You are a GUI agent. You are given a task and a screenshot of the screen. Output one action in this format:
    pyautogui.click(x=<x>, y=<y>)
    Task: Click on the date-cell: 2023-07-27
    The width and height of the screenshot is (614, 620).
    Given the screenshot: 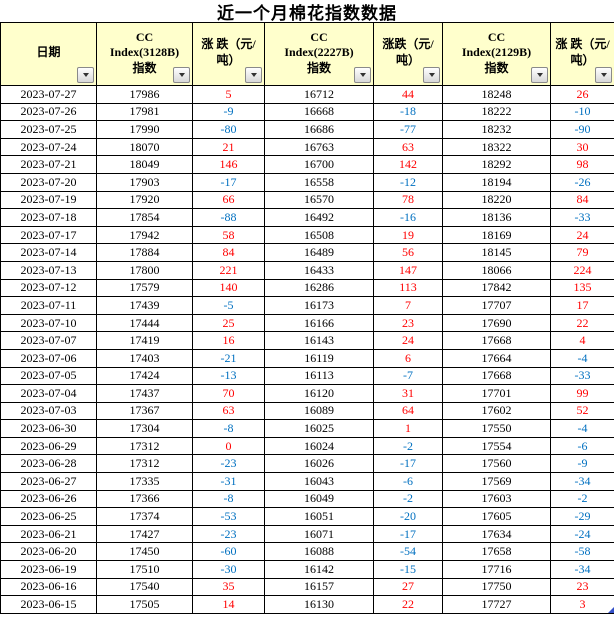 What is the action you would take?
    pyautogui.click(x=48, y=94)
    